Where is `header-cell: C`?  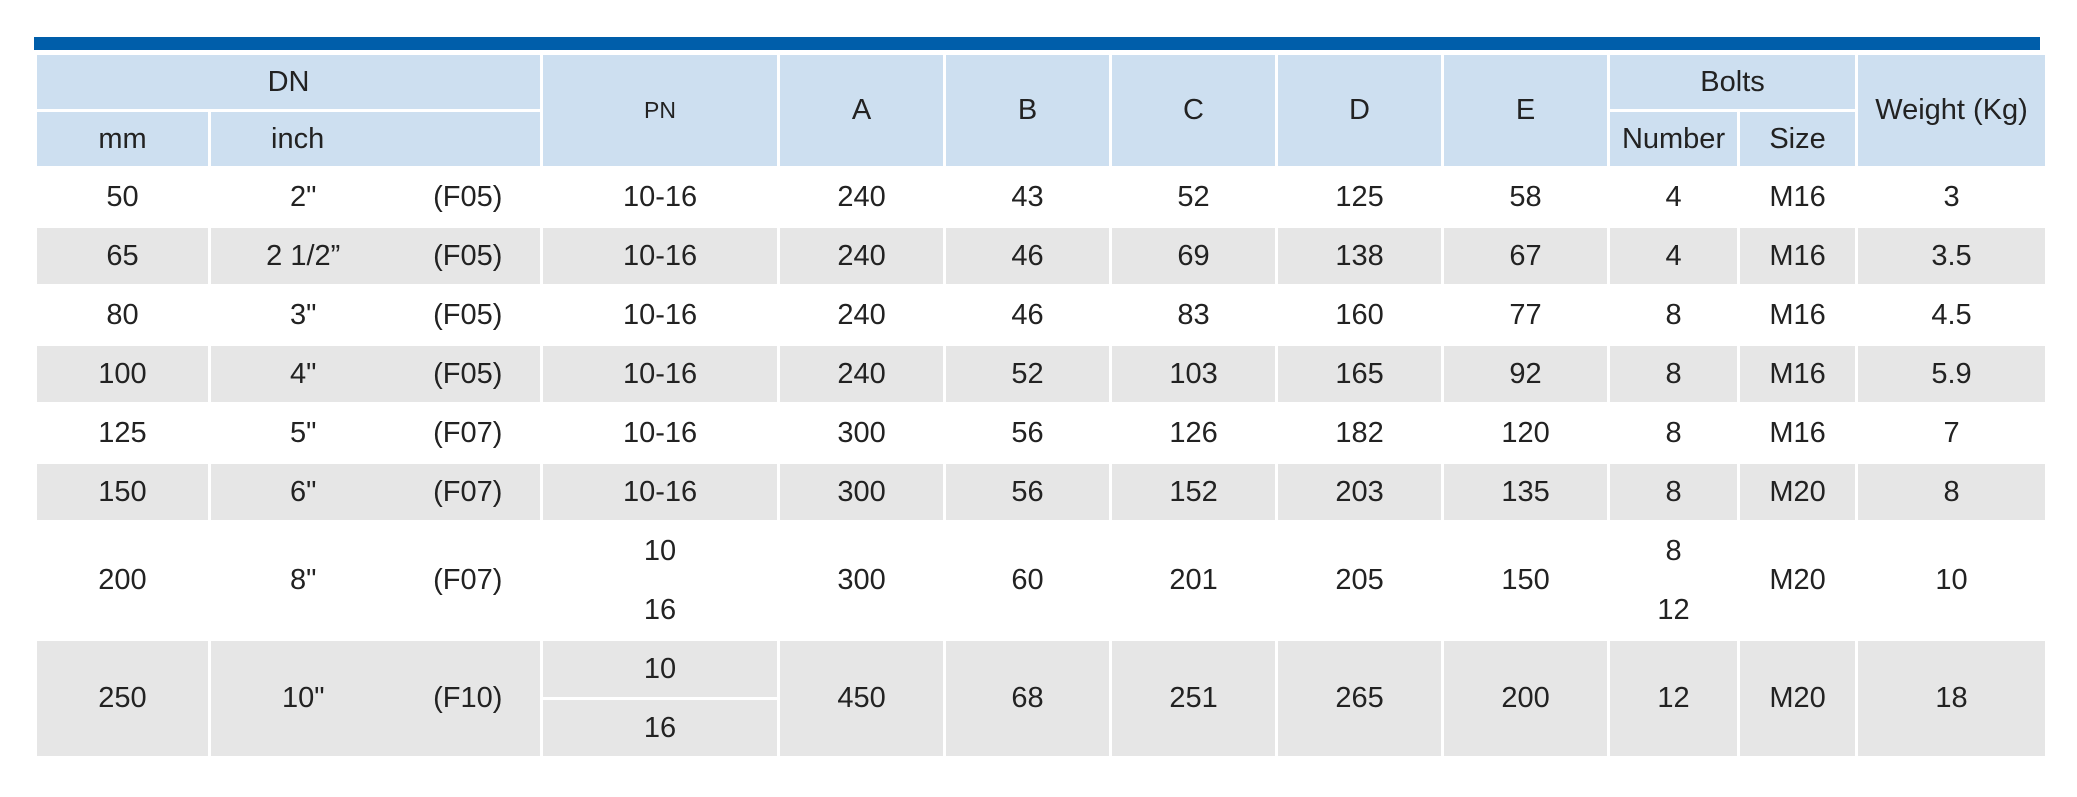
header-cell: C is located at coordinates (1194, 110).